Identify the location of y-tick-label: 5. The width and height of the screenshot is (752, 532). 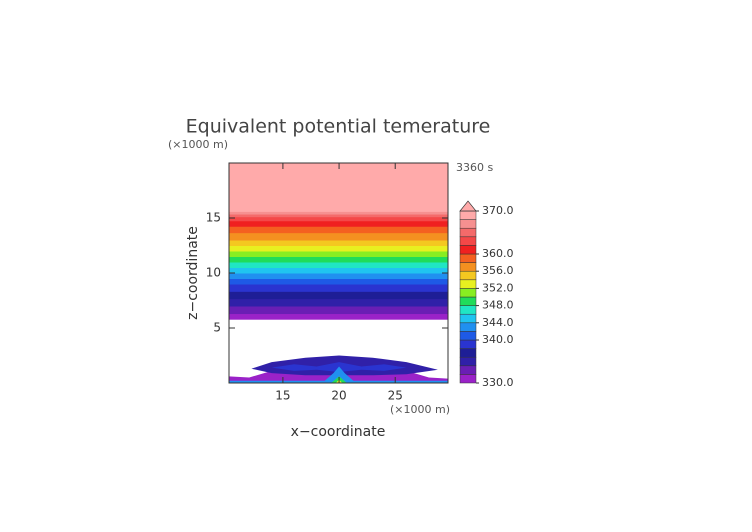
(217, 328).